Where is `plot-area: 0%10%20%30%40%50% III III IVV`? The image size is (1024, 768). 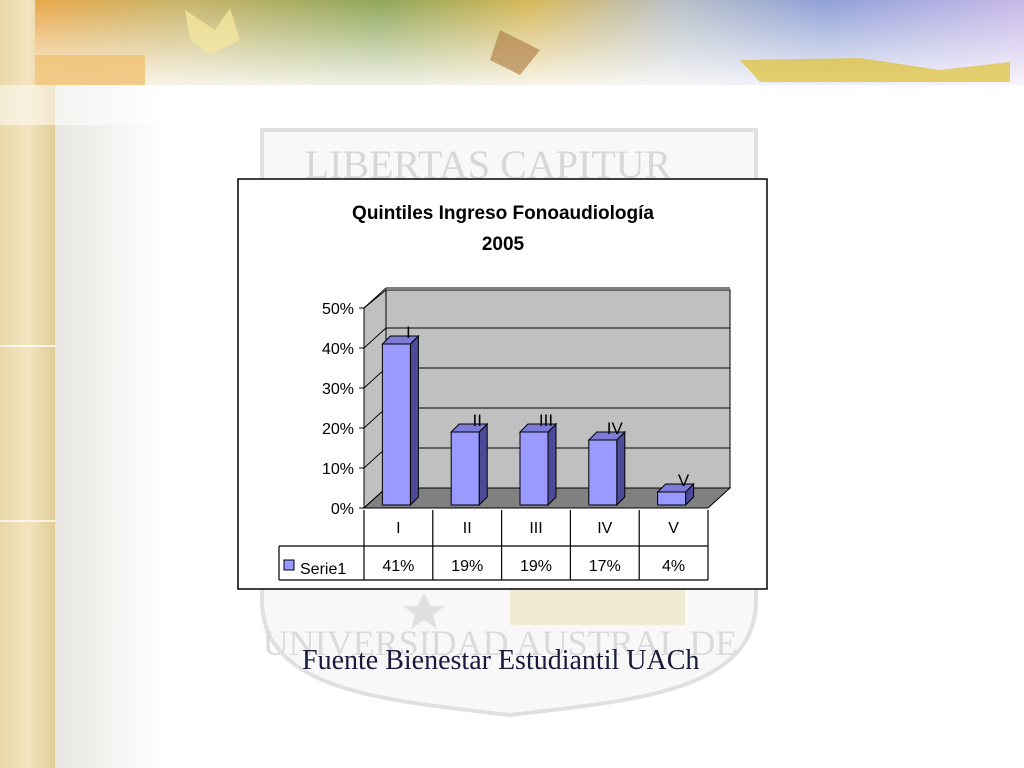 plot-area: 0%10%20%30%40%50% III III IVV is located at coordinates (527, 402).